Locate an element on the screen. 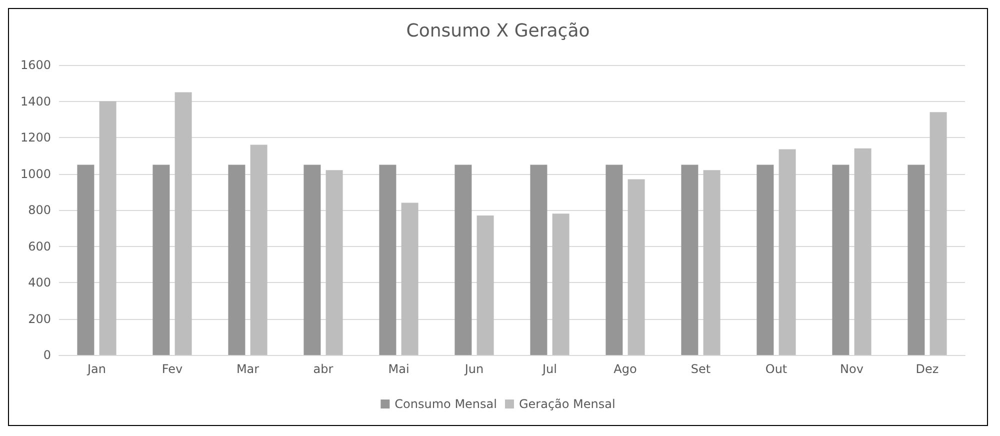  y-tick-label: 1400 is located at coordinates (35, 101).